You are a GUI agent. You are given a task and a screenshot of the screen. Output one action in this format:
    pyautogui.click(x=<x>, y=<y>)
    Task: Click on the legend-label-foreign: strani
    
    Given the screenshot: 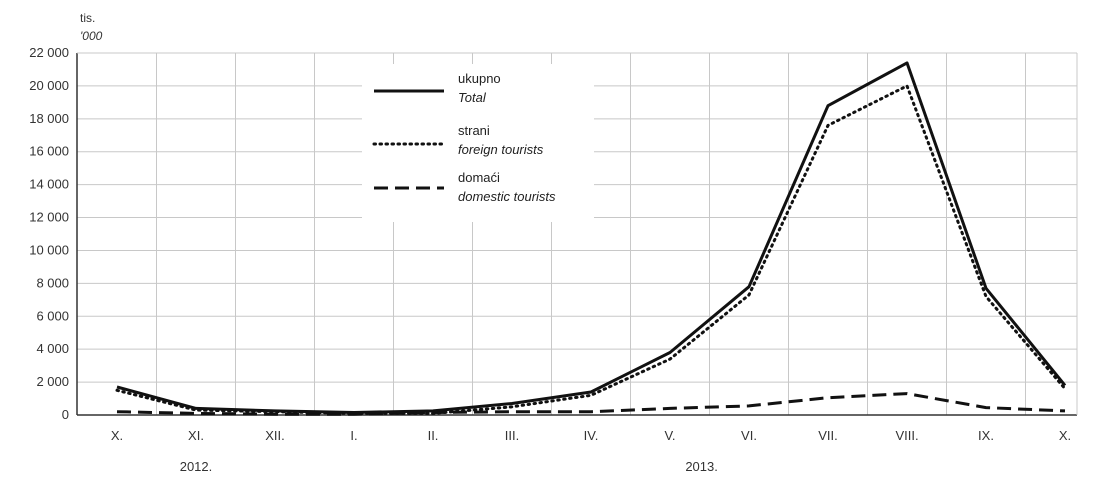 What is the action you would take?
    pyautogui.click(x=474, y=130)
    